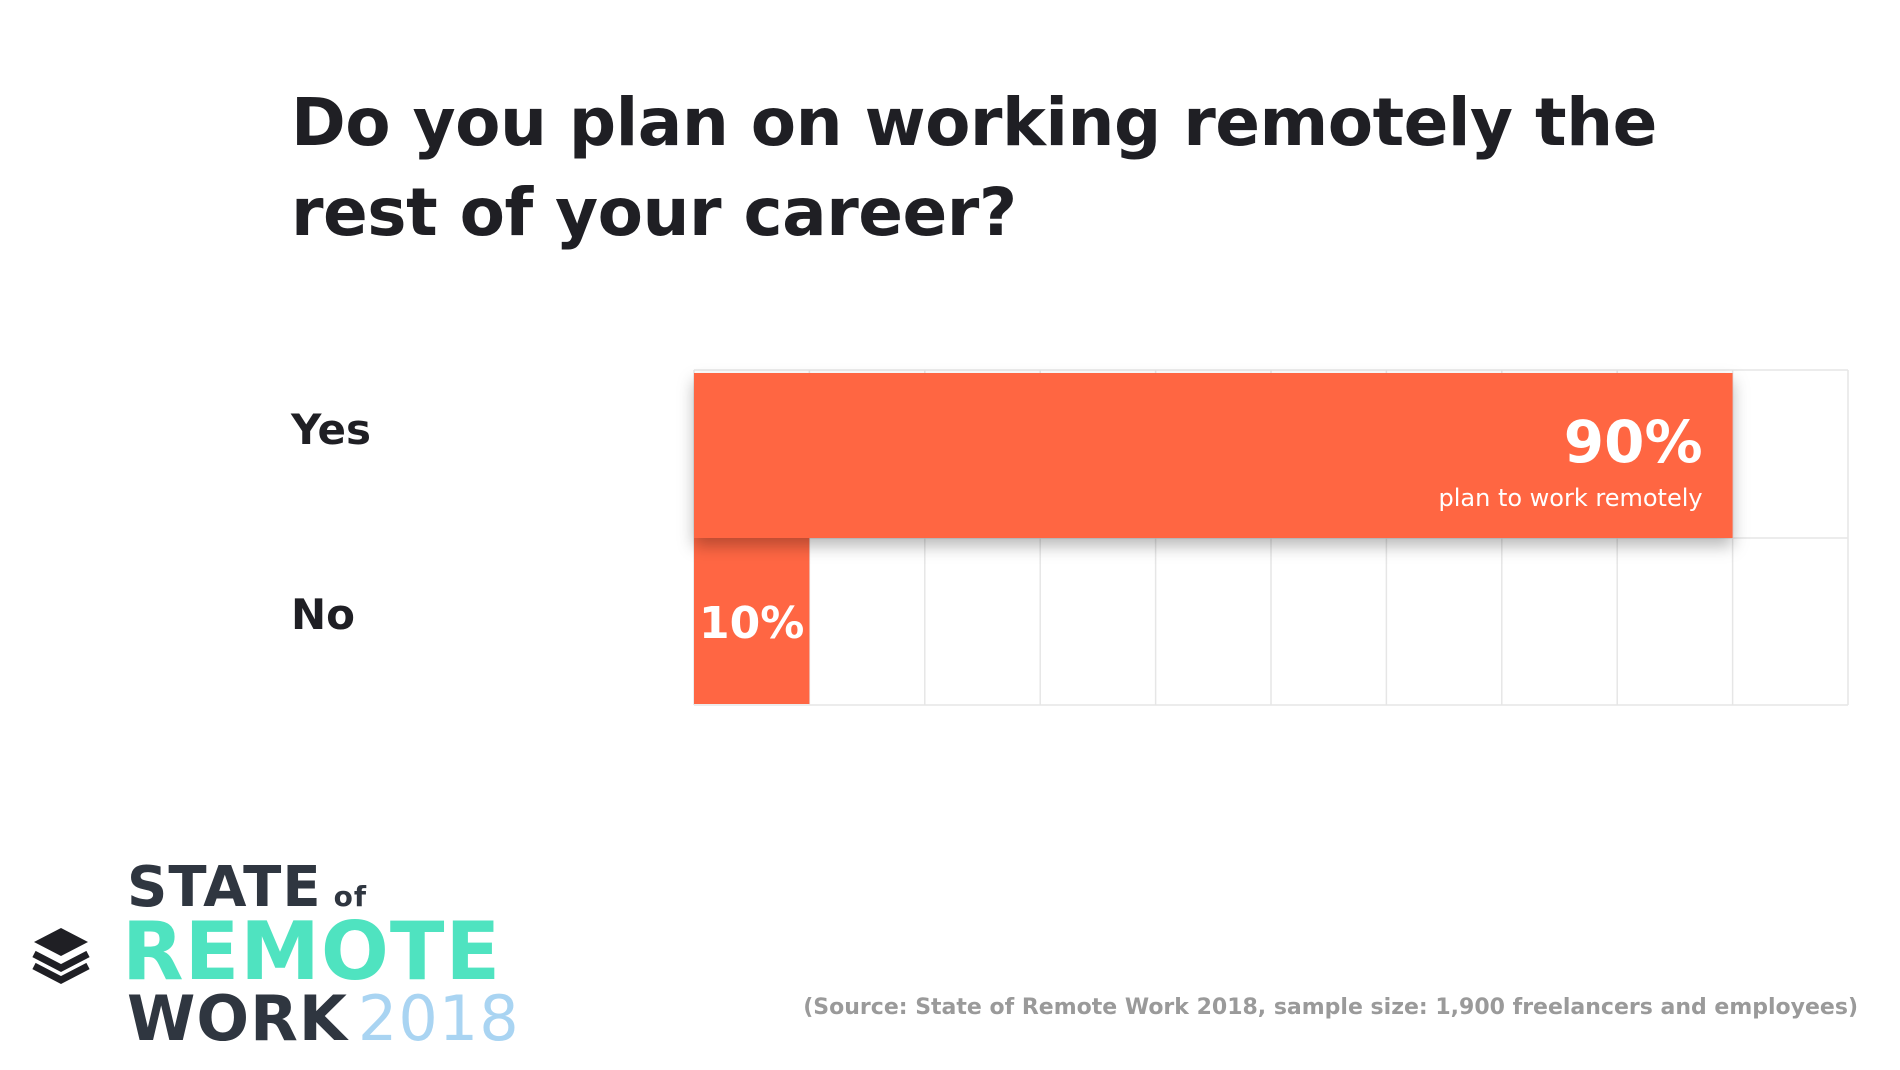  I want to click on bar-no, so click(752, 621).